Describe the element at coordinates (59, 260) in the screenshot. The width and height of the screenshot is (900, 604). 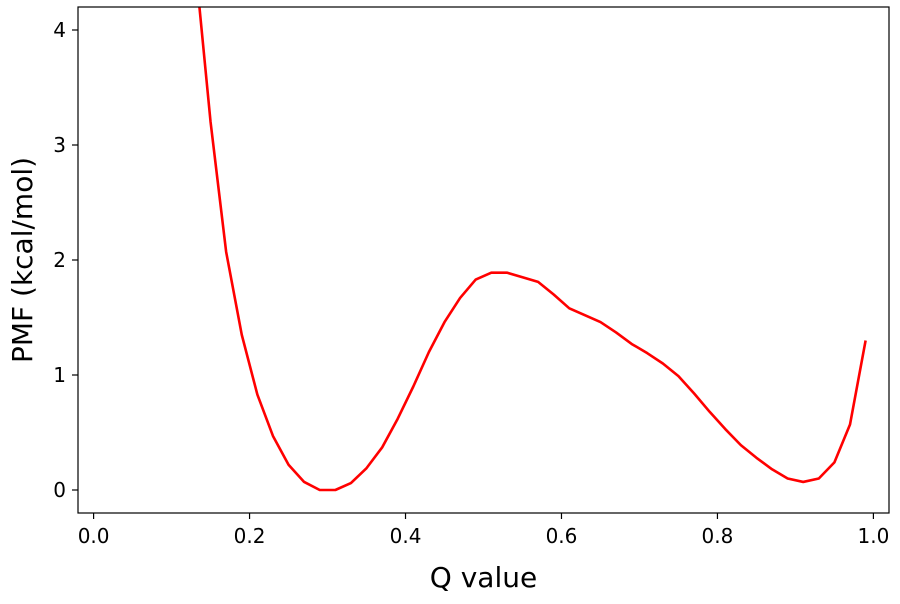
I see `y-tick-label-2: 2` at that location.